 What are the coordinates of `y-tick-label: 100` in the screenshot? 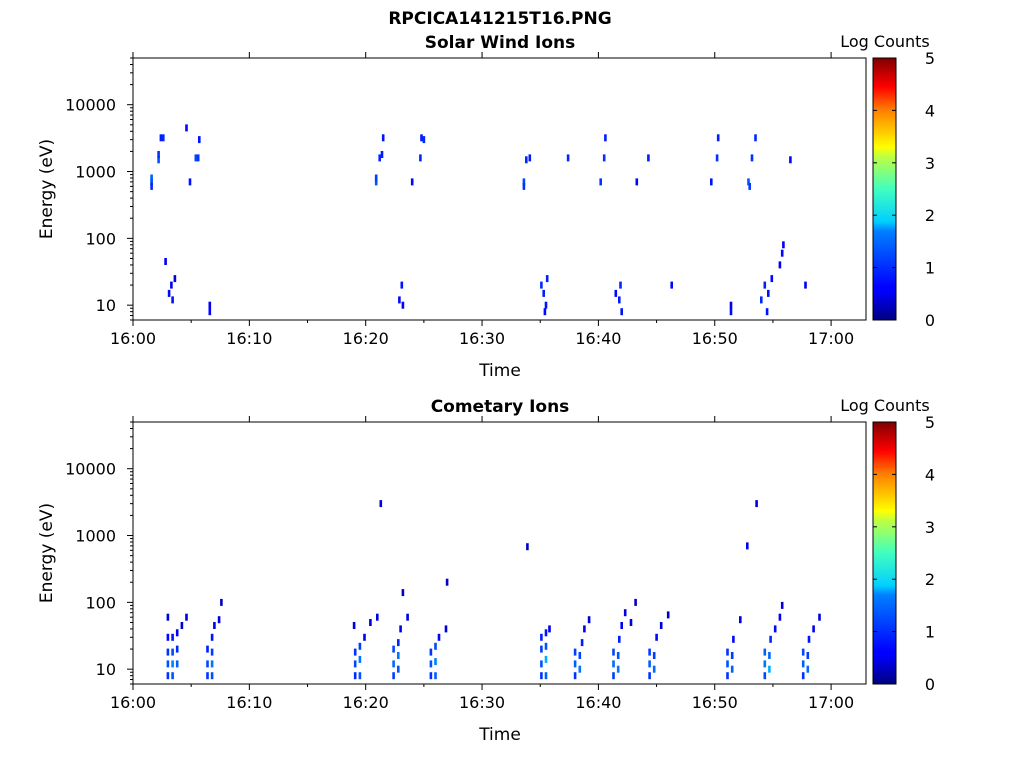 It's located at (100, 602).